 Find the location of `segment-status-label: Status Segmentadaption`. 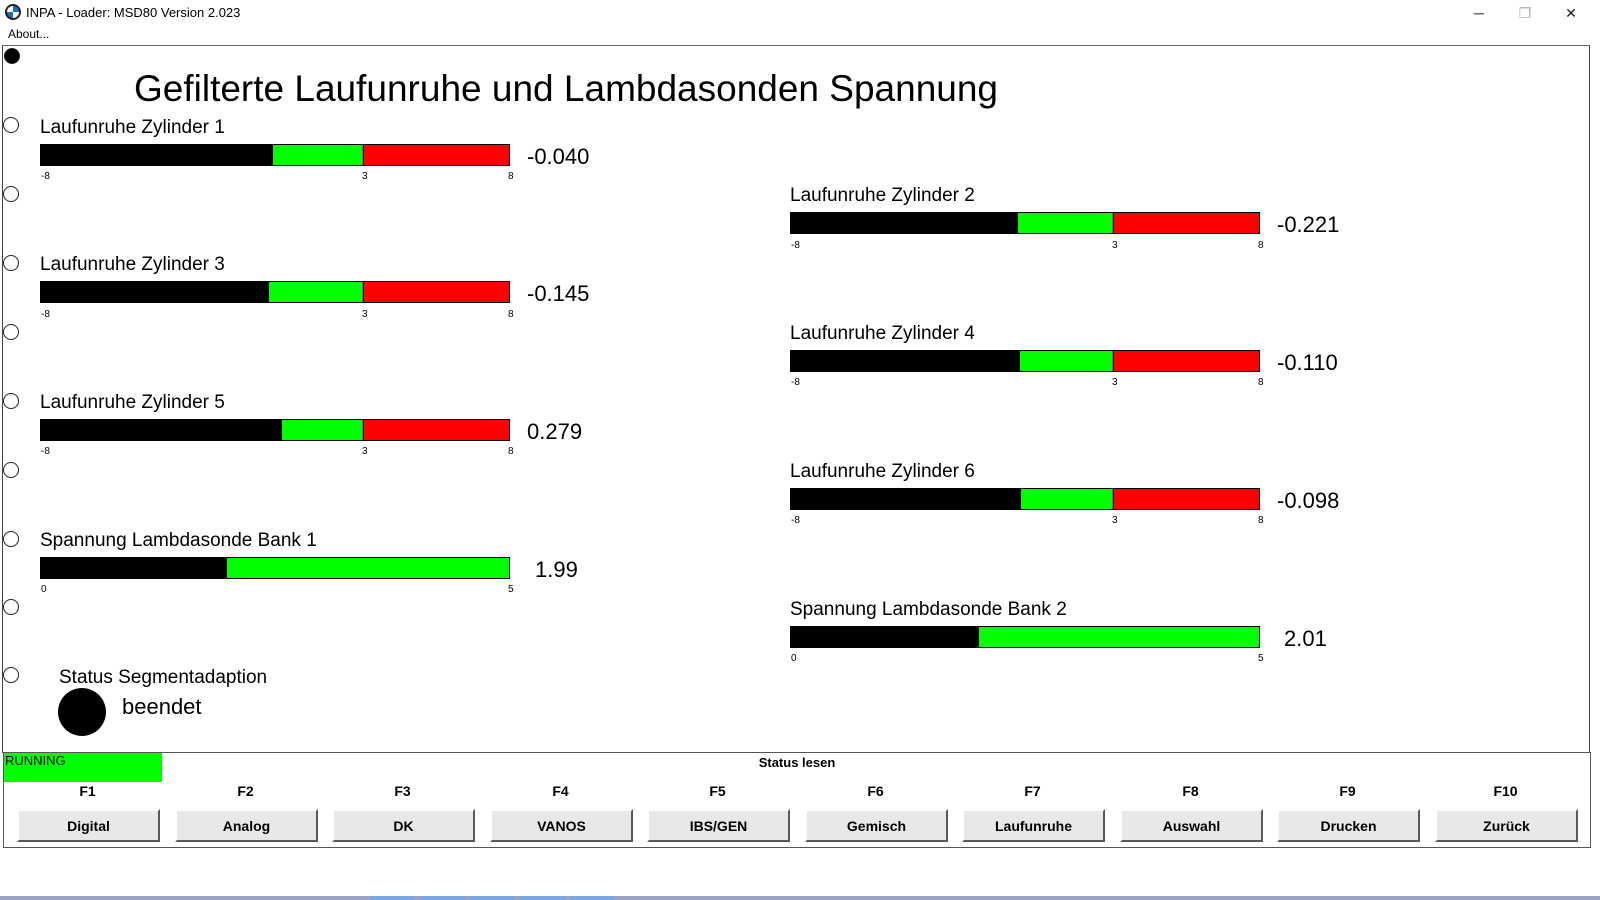

segment-status-label: Status Segmentadaption is located at coordinates (163, 677).